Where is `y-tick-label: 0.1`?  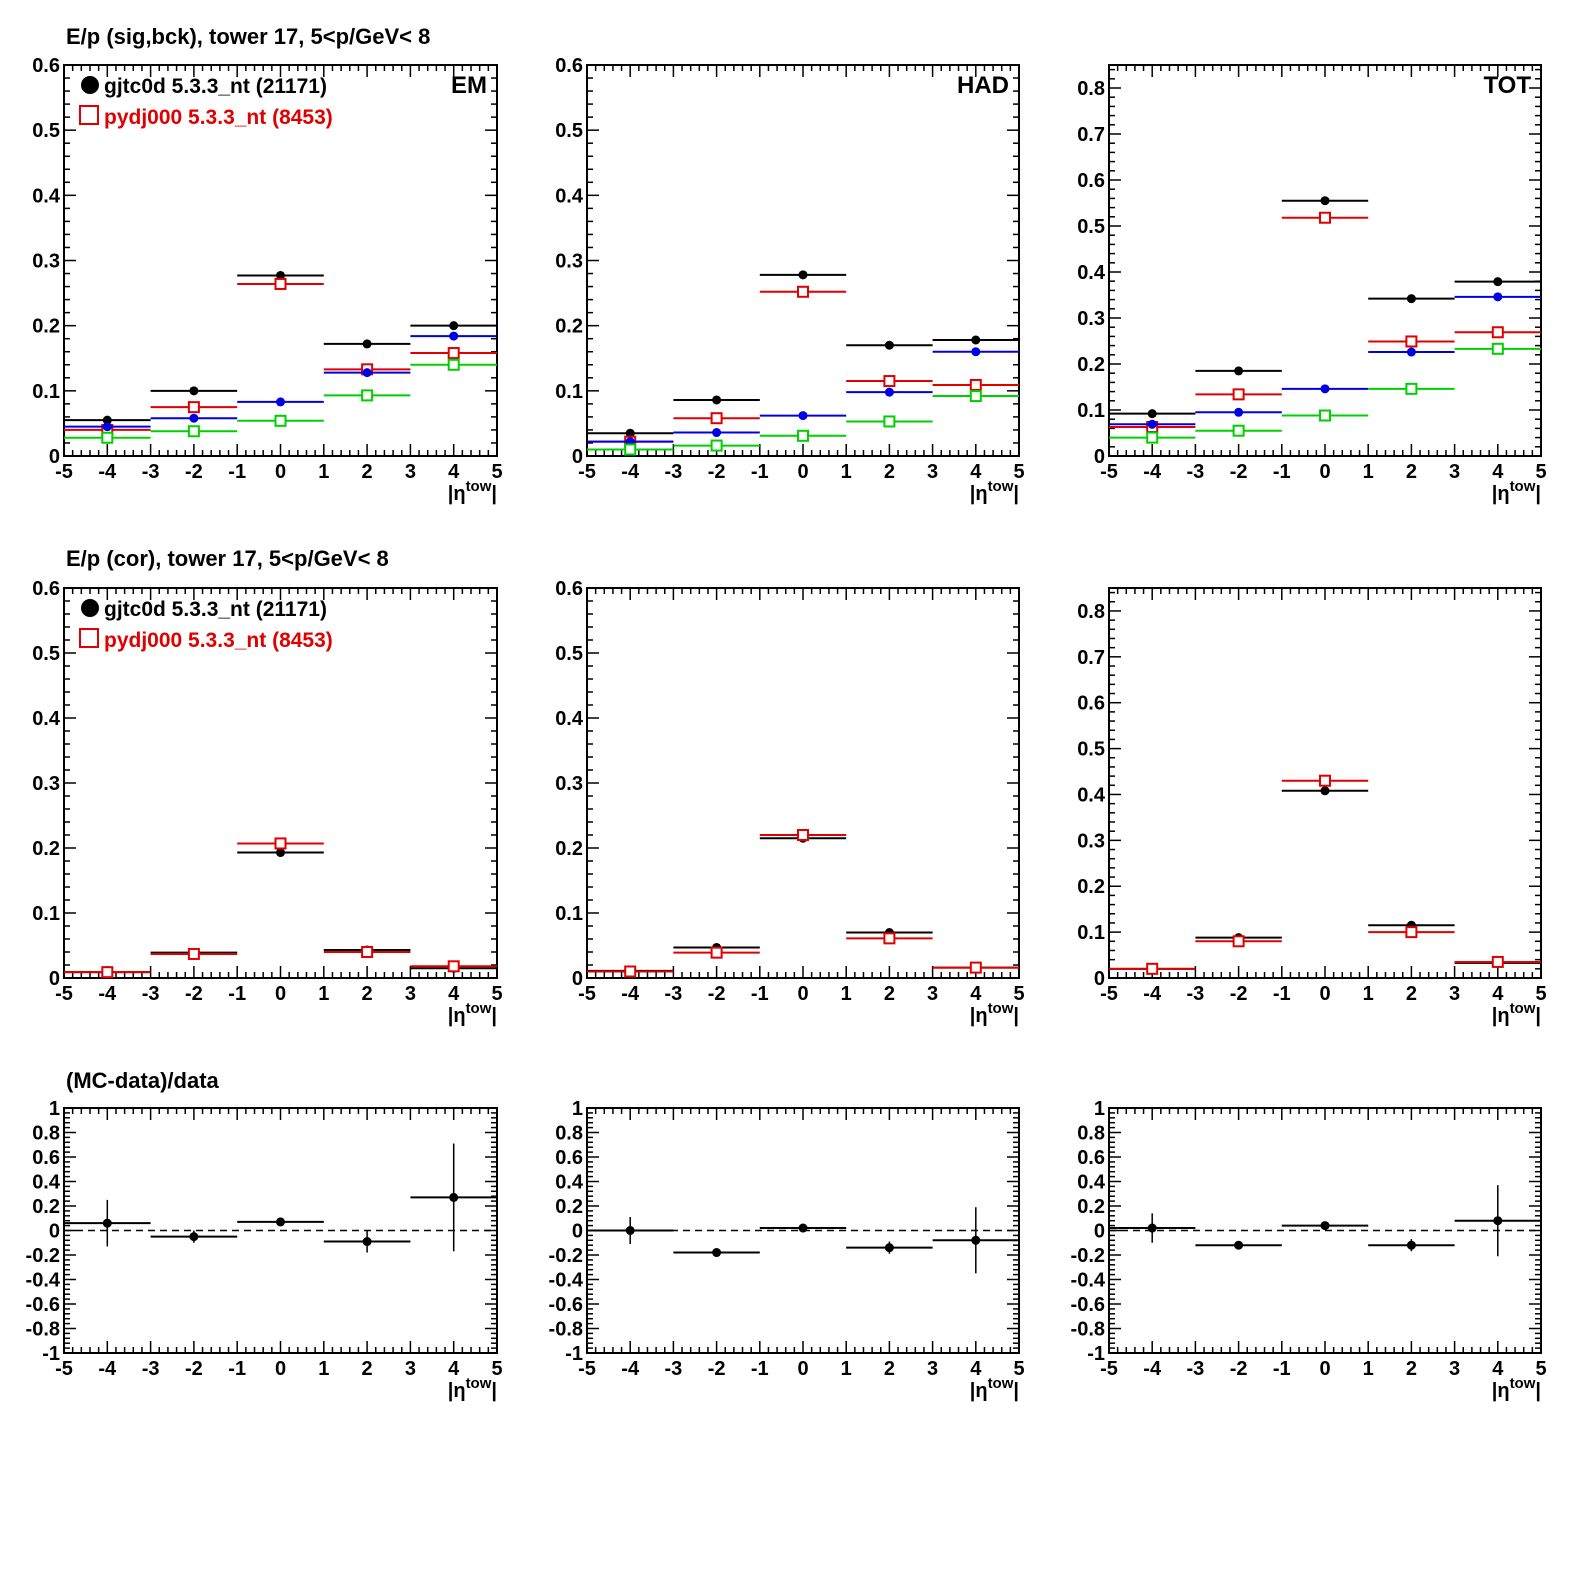
y-tick-label: 0.1 is located at coordinates (46, 392).